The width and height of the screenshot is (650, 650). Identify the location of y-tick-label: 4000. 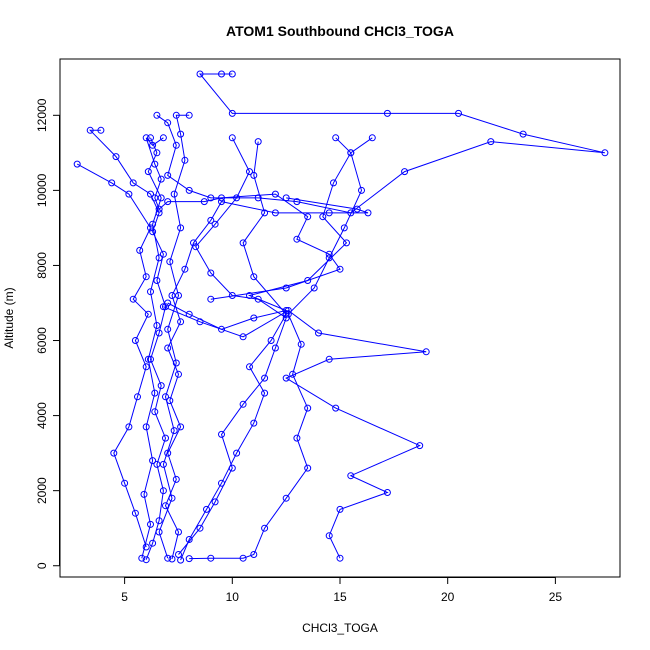
(42, 415).